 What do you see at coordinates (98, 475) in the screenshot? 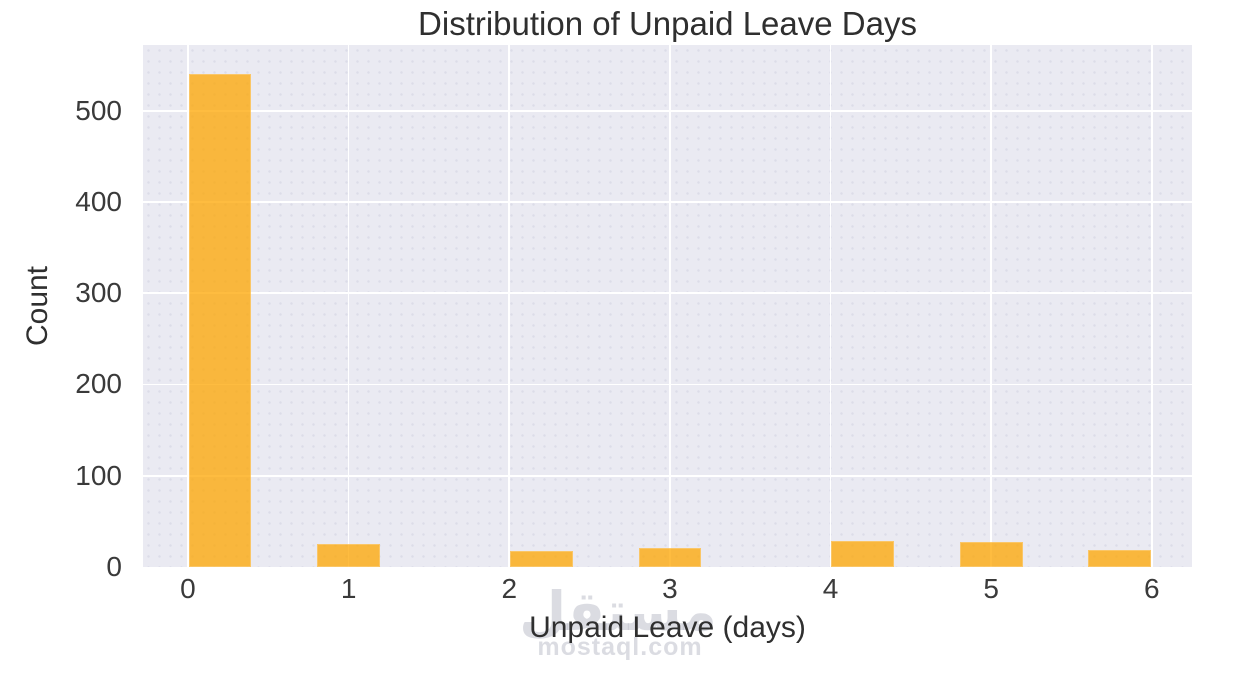
I see `y-tick-label: 100` at bounding box center [98, 475].